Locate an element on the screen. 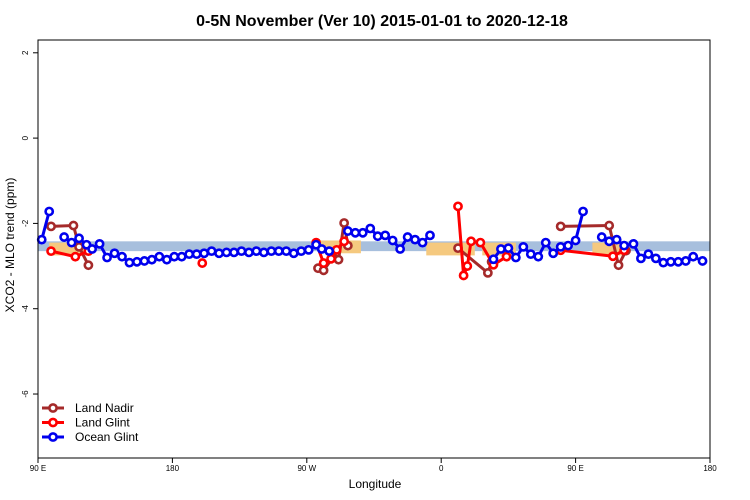 The height and width of the screenshot is (500, 750). y-tick-label: -4 is located at coordinates (25, 309).